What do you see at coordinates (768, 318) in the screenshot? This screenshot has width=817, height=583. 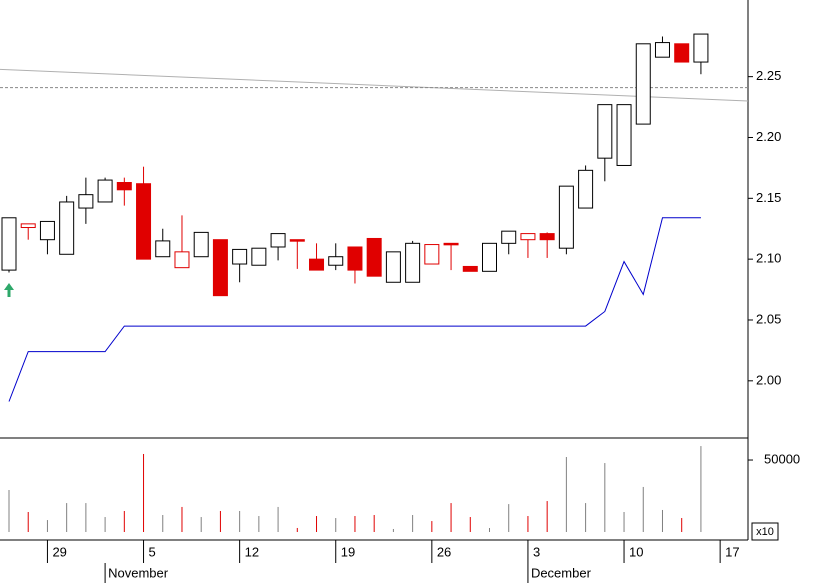 I see `y-tick-label: 2.05` at bounding box center [768, 318].